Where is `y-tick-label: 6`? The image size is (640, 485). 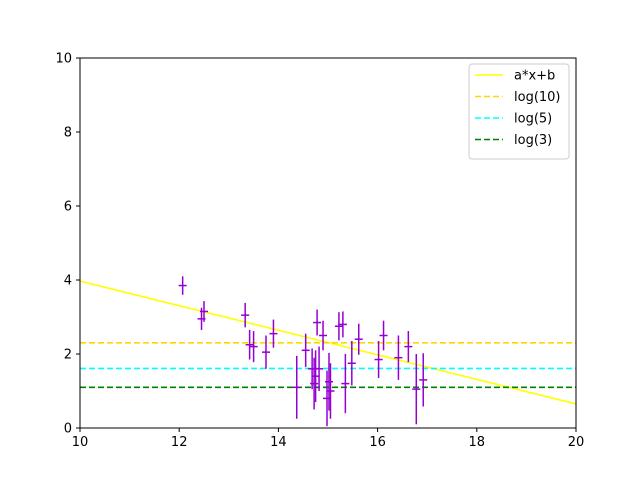
y-tick-label: 6 is located at coordinates (68, 207).